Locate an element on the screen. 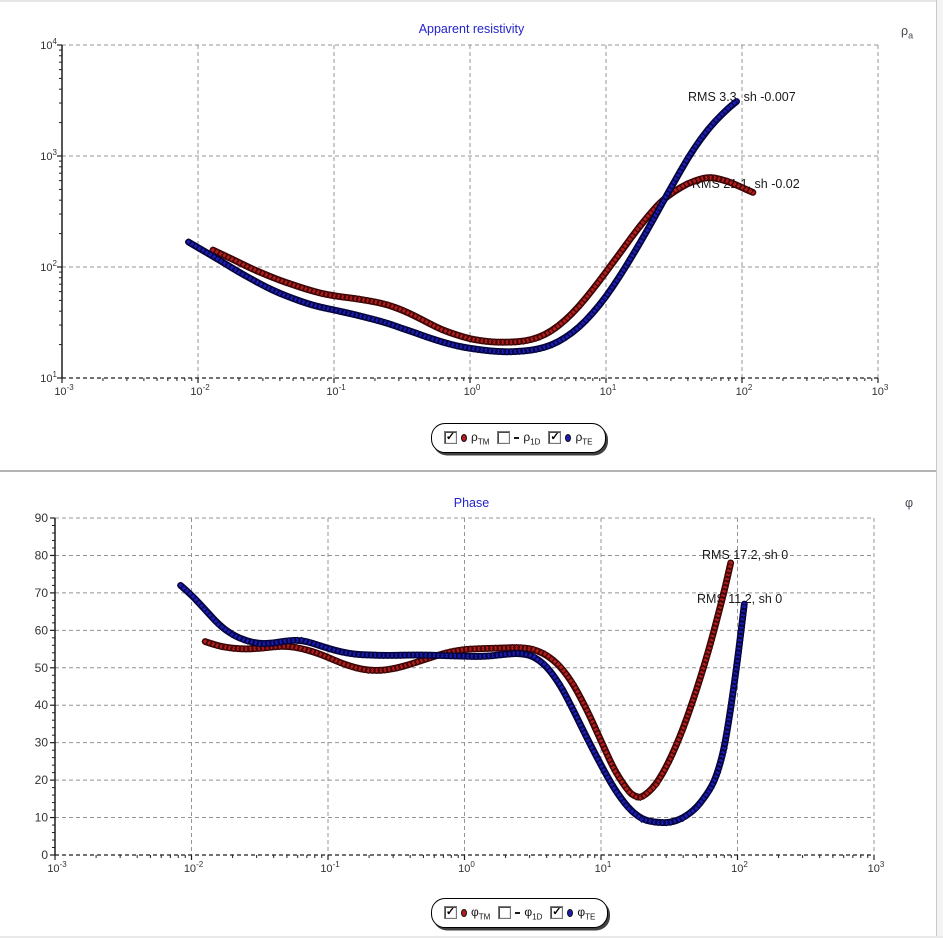  window-top-border is located at coordinates (471, 1).